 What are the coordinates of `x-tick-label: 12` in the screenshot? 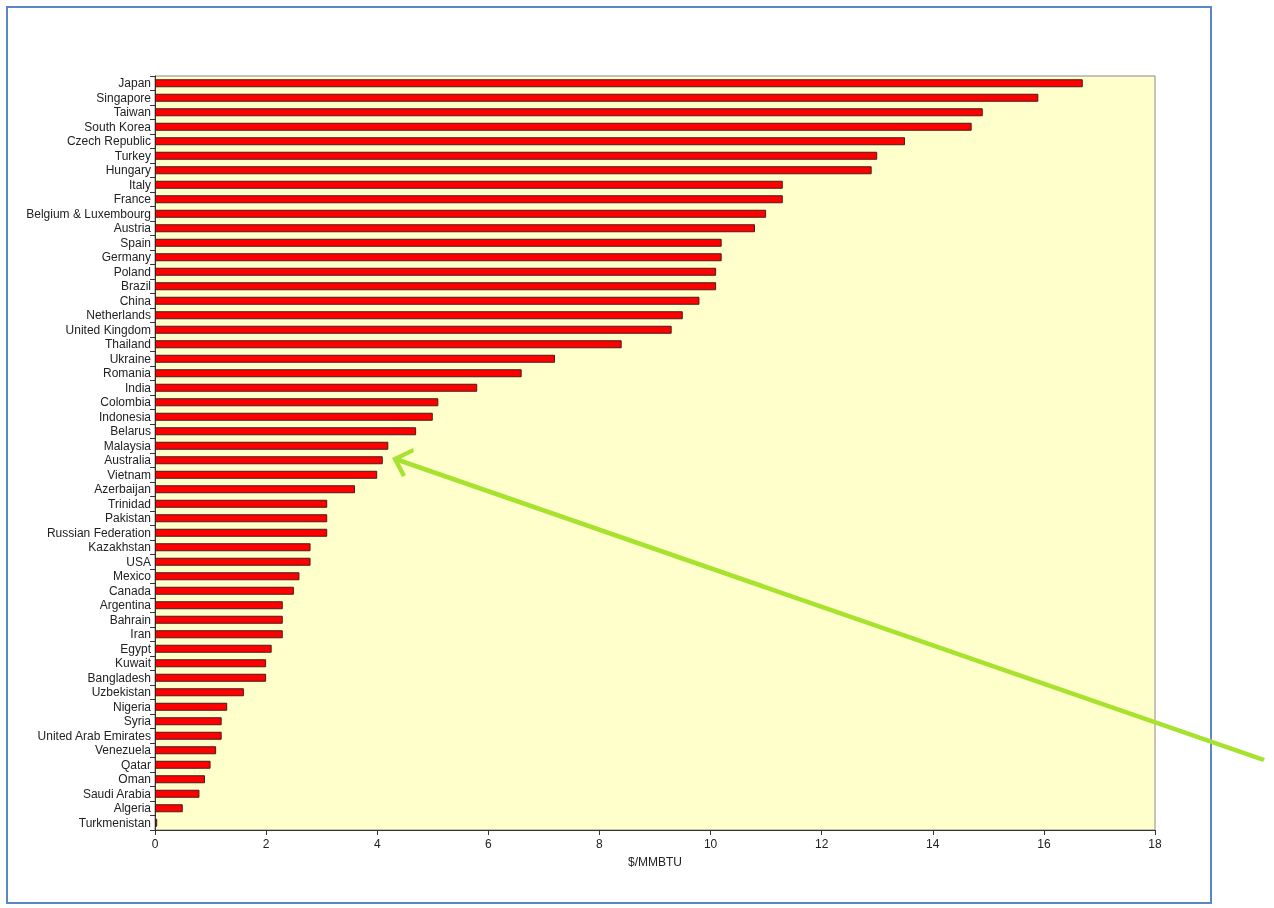 It's located at (821, 844).